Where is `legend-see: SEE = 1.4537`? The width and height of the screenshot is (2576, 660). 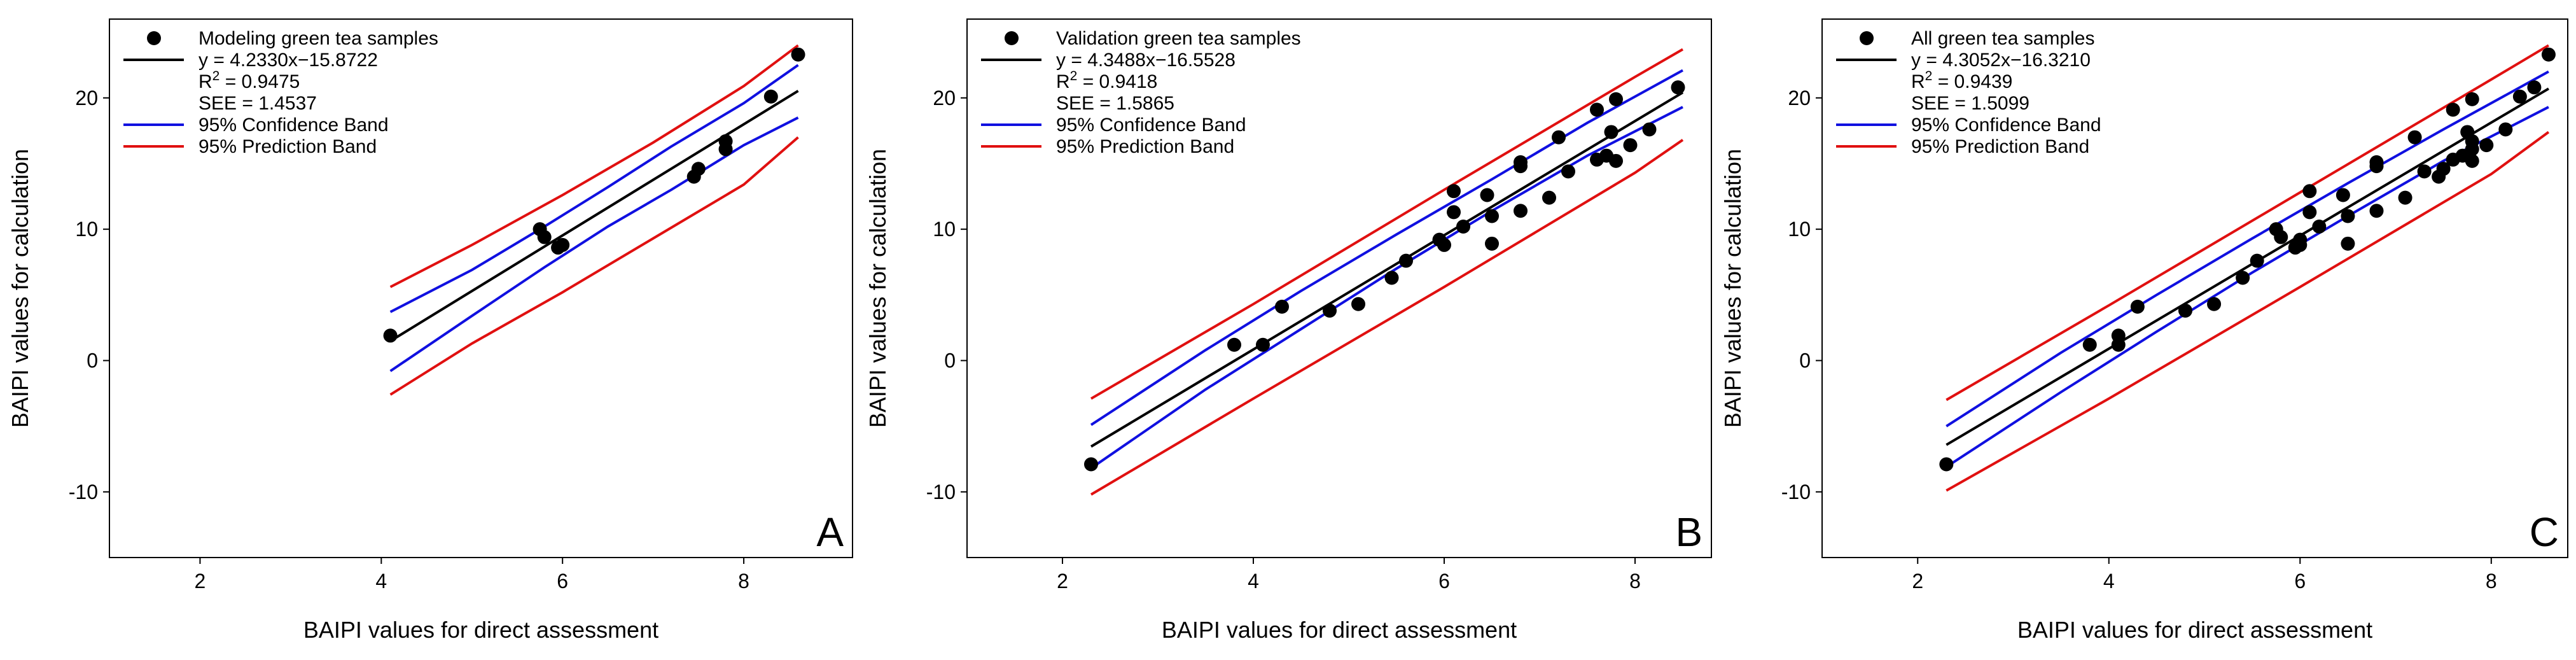 legend-see: SEE = 1.4537 is located at coordinates (257, 104).